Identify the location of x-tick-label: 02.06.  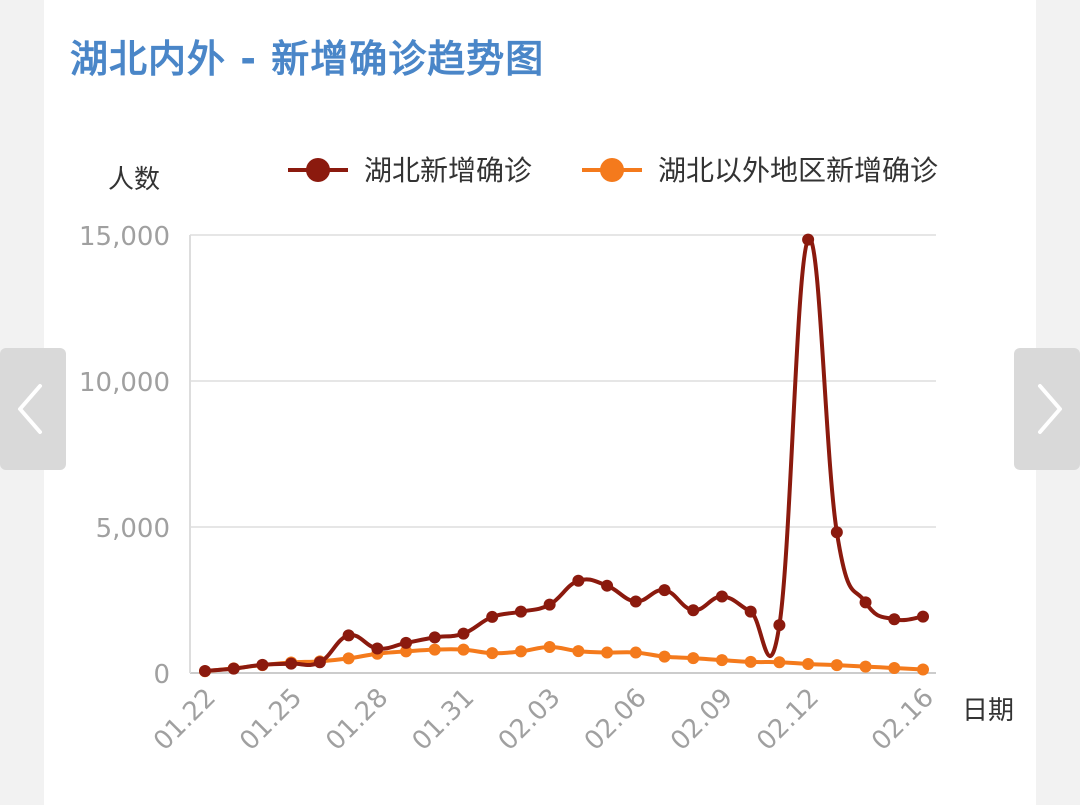
(616, 720).